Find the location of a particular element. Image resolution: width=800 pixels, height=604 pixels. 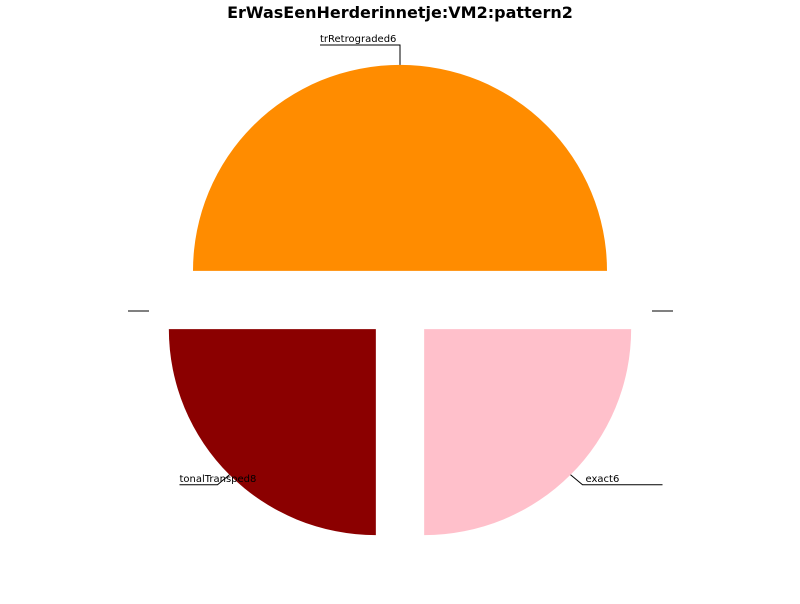

slice-label-exact6: exact6 is located at coordinates (603, 479).